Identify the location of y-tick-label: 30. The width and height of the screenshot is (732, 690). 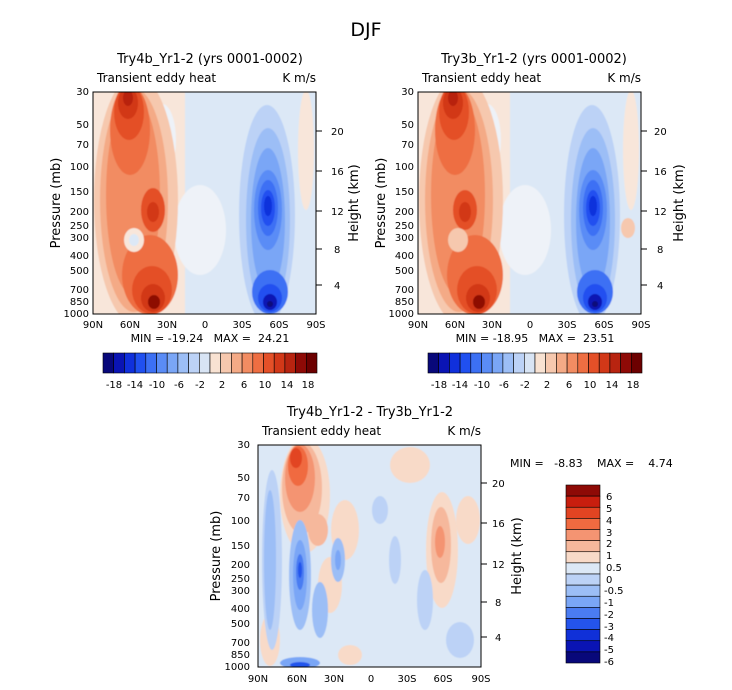
(82, 92).